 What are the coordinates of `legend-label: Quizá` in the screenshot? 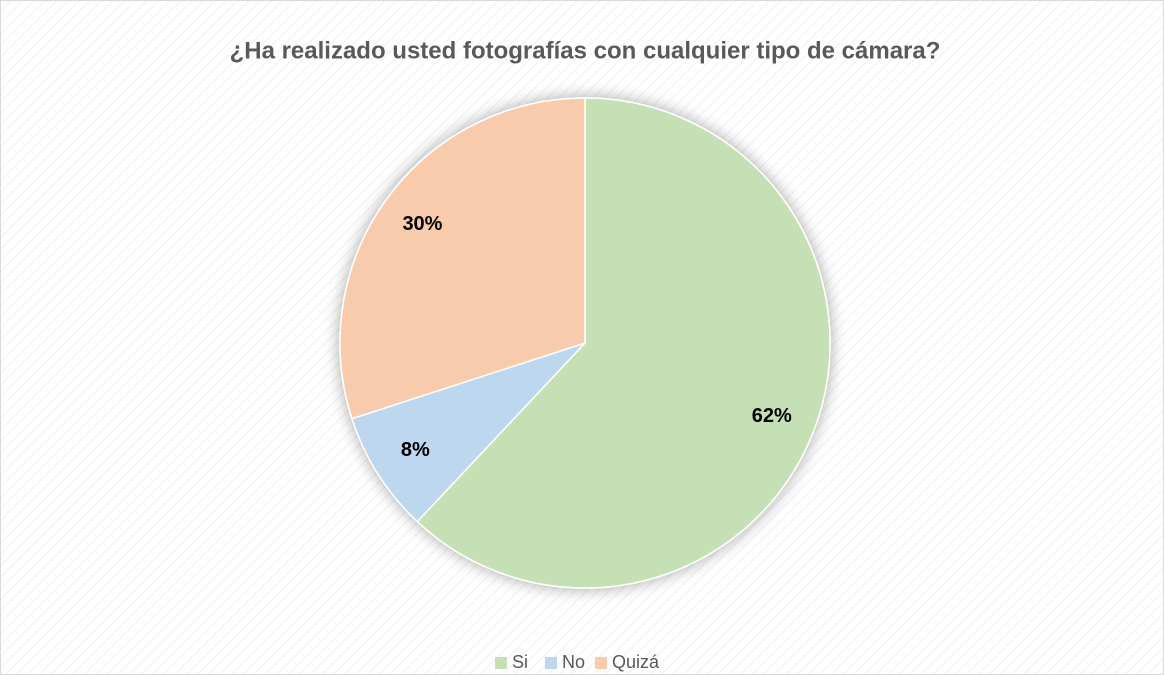 It's located at (636, 662).